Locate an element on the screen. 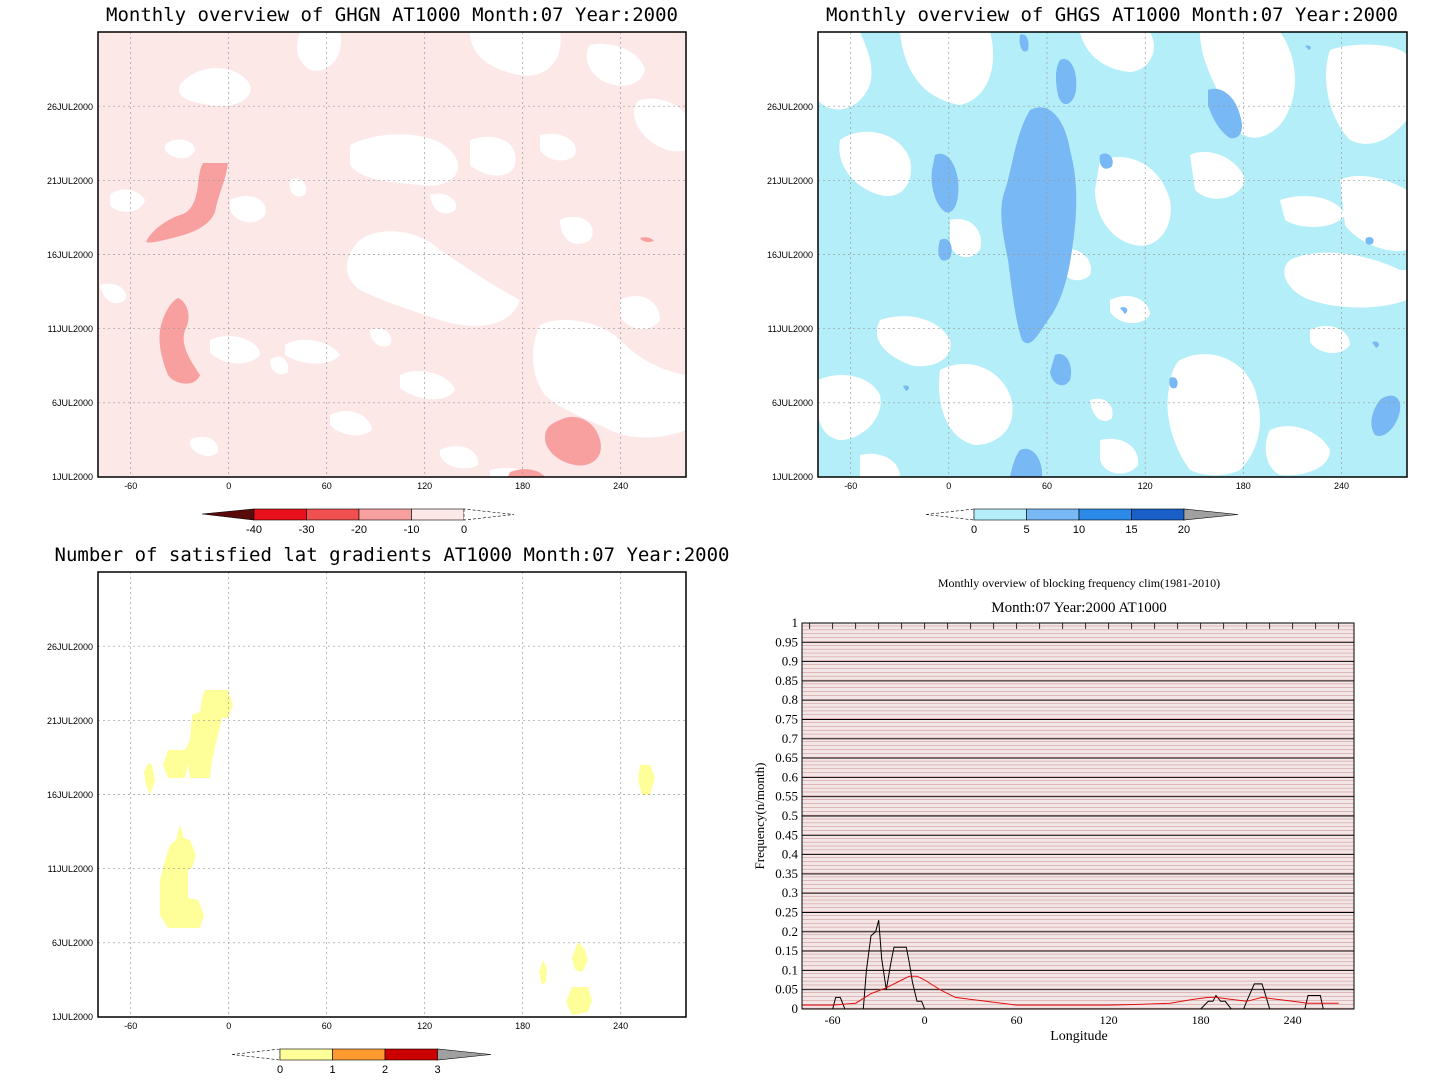 This screenshot has height=1091, width=1440. y-tick-label: 0.3 is located at coordinates (790, 892).